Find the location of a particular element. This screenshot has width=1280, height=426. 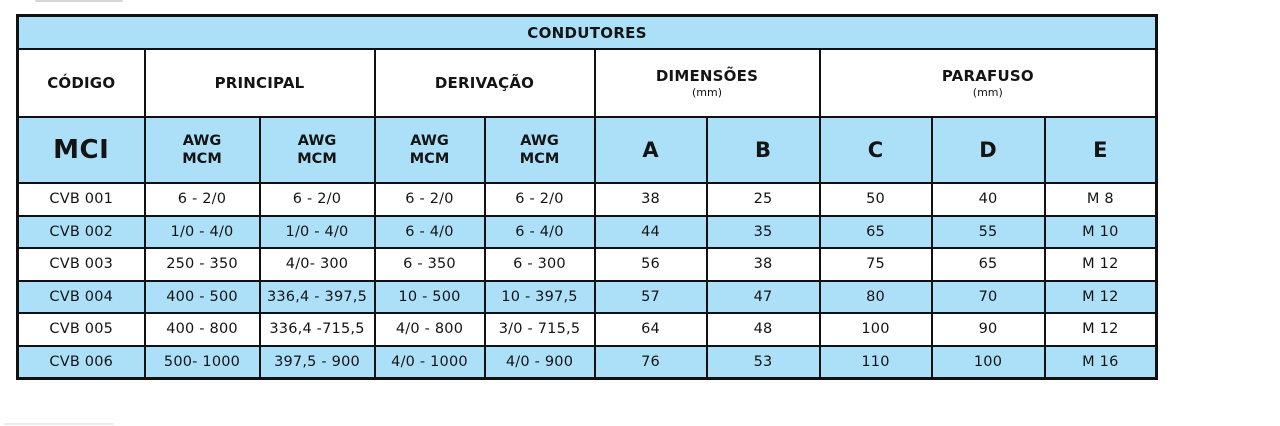

cell-derivacao-2: 10 - 397,5 is located at coordinates (539, 296).